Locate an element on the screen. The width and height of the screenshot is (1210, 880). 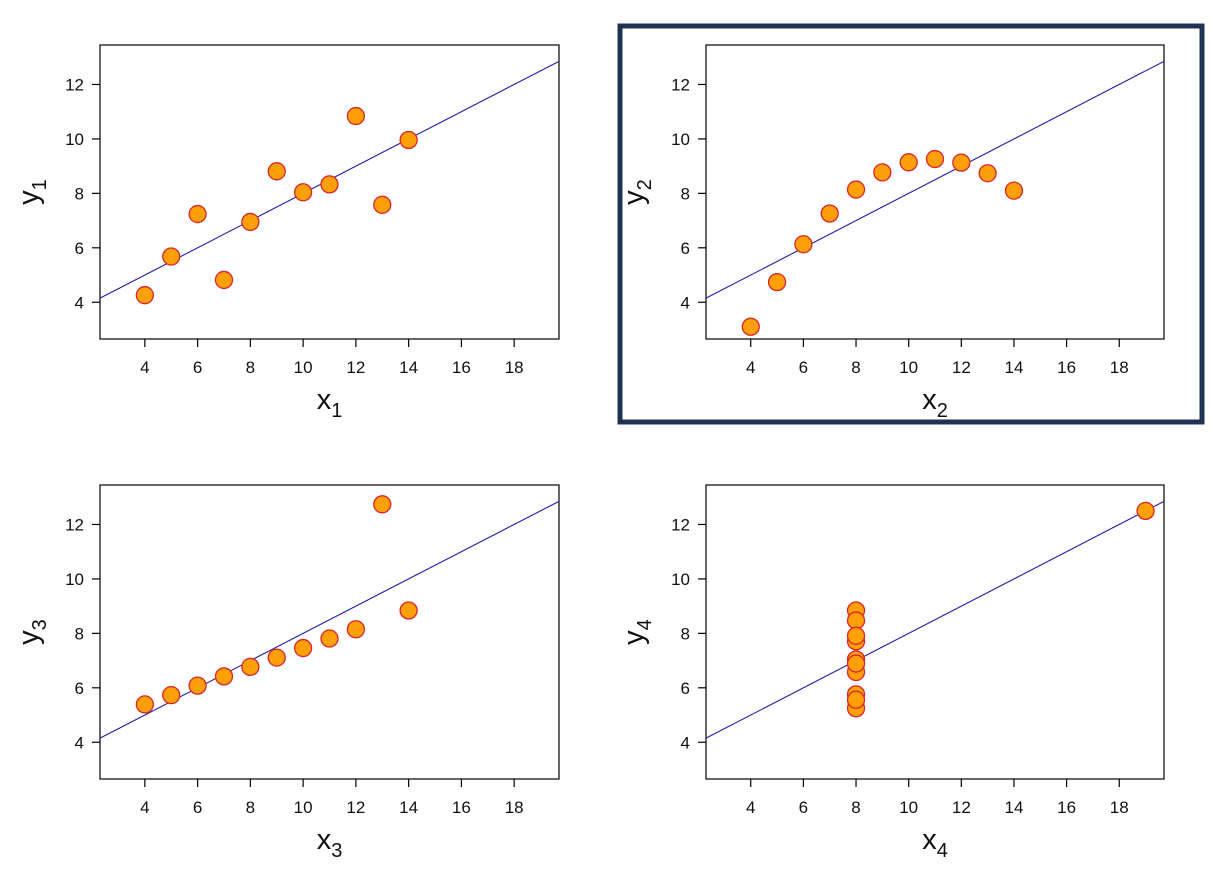
x-axis-label: x2 is located at coordinates (935, 403).